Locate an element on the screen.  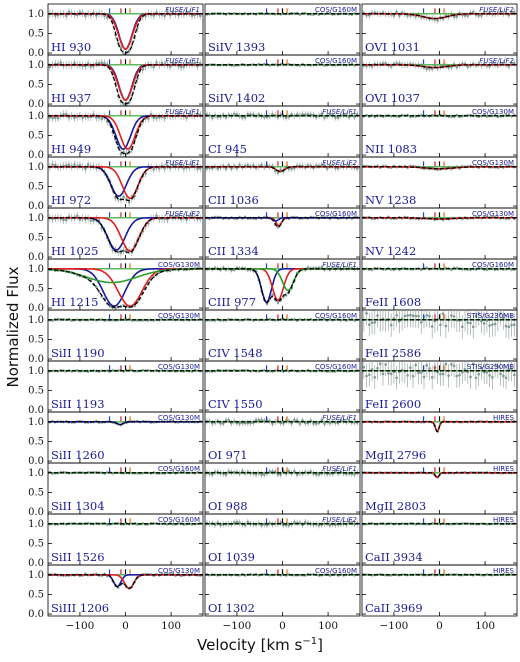
panel-oi-1302-ion-label: OI 1302 is located at coordinates (231, 608).